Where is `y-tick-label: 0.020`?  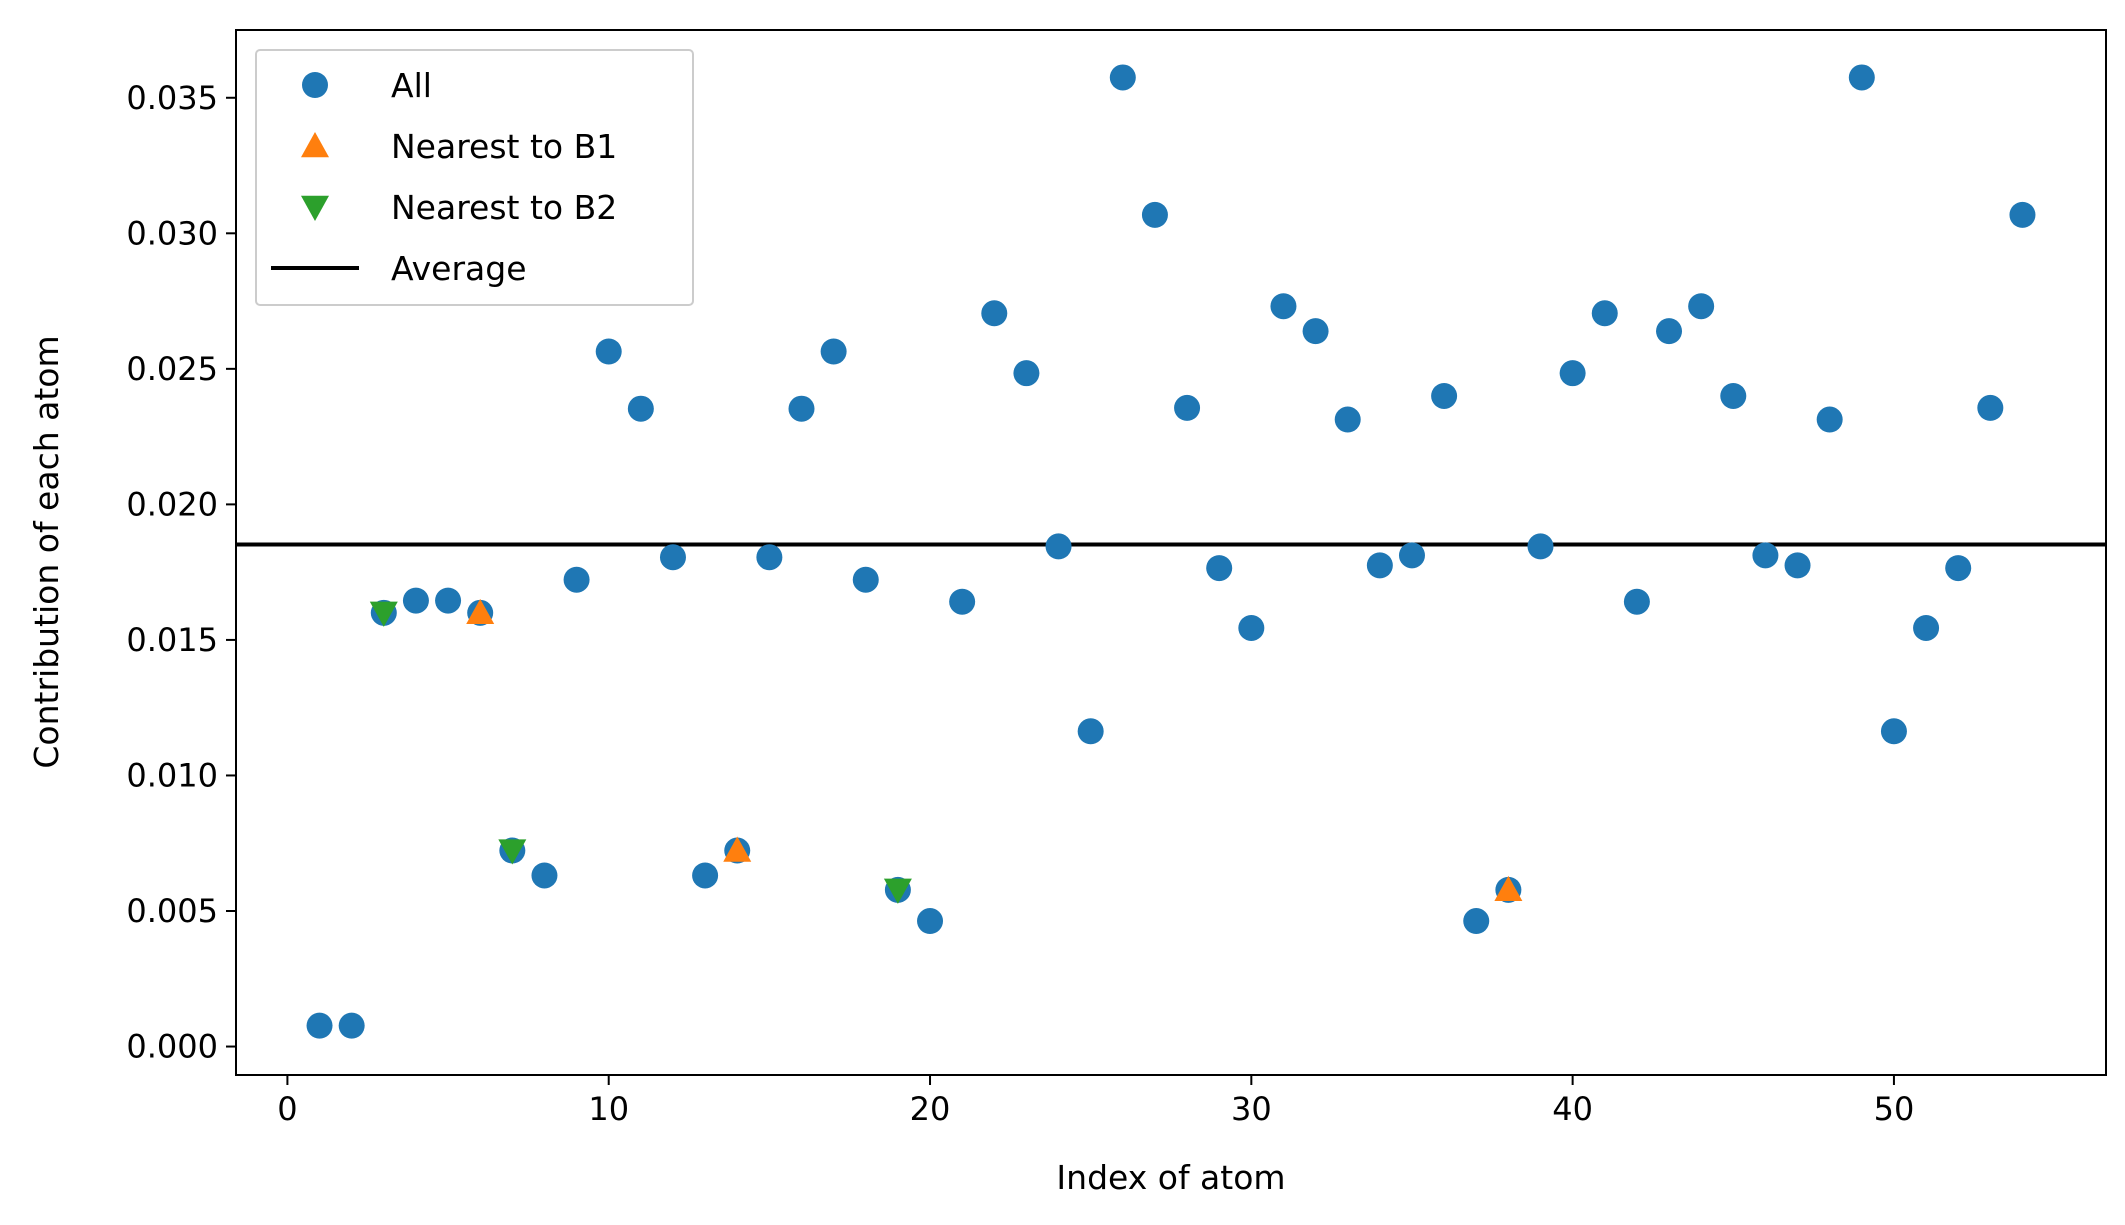 y-tick-label: 0.020 is located at coordinates (172, 504).